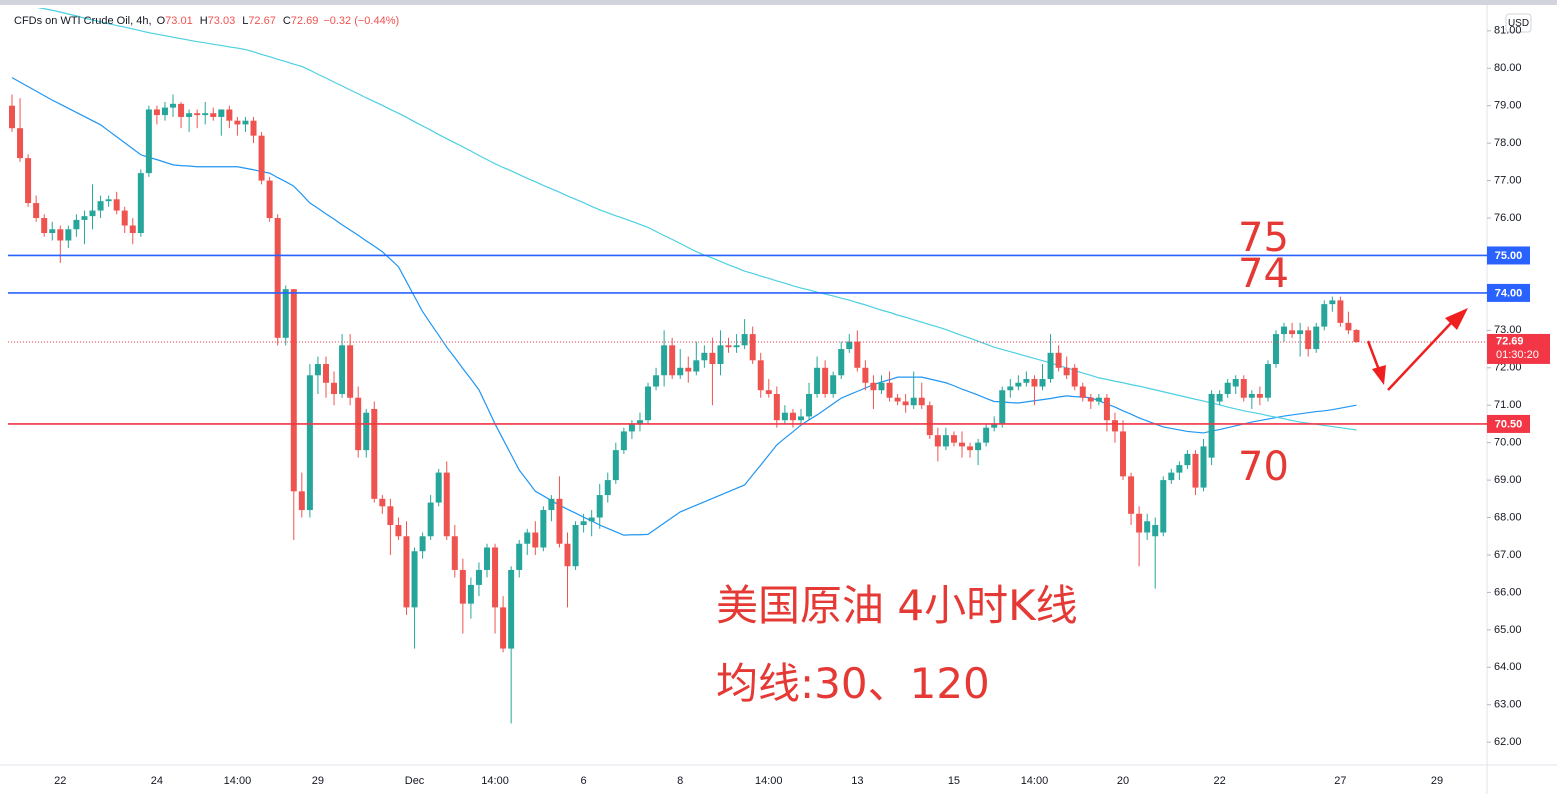 The width and height of the screenshot is (1557, 794). I want to click on y-tick-label: 80.00, so click(1508, 68).